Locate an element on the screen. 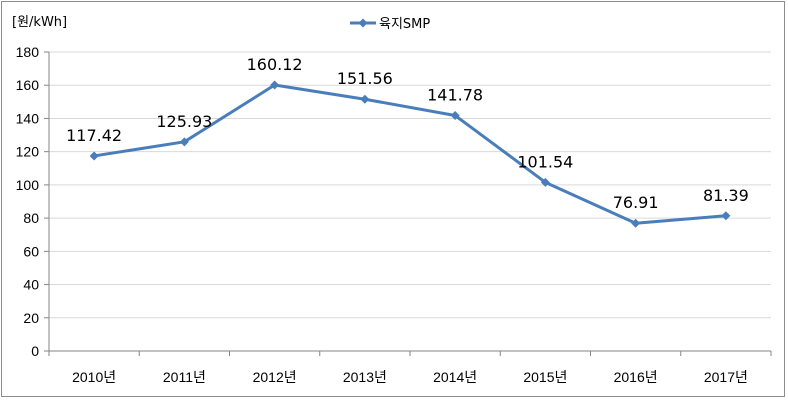 The height and width of the screenshot is (400, 788). y-tick-label: 80 is located at coordinates (31, 218).